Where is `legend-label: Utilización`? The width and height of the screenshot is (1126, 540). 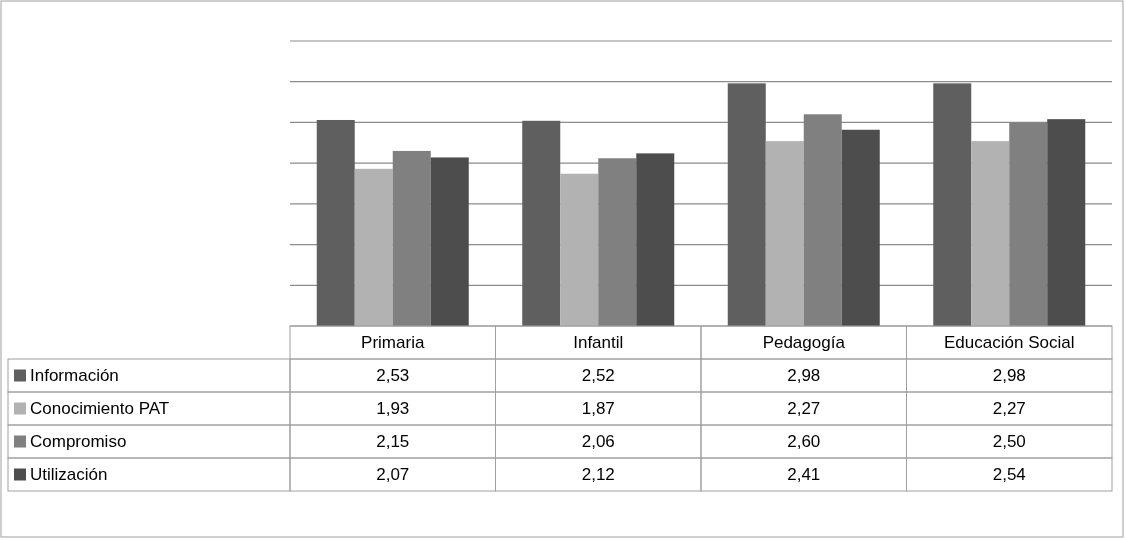 legend-label: Utilización is located at coordinates (69, 475).